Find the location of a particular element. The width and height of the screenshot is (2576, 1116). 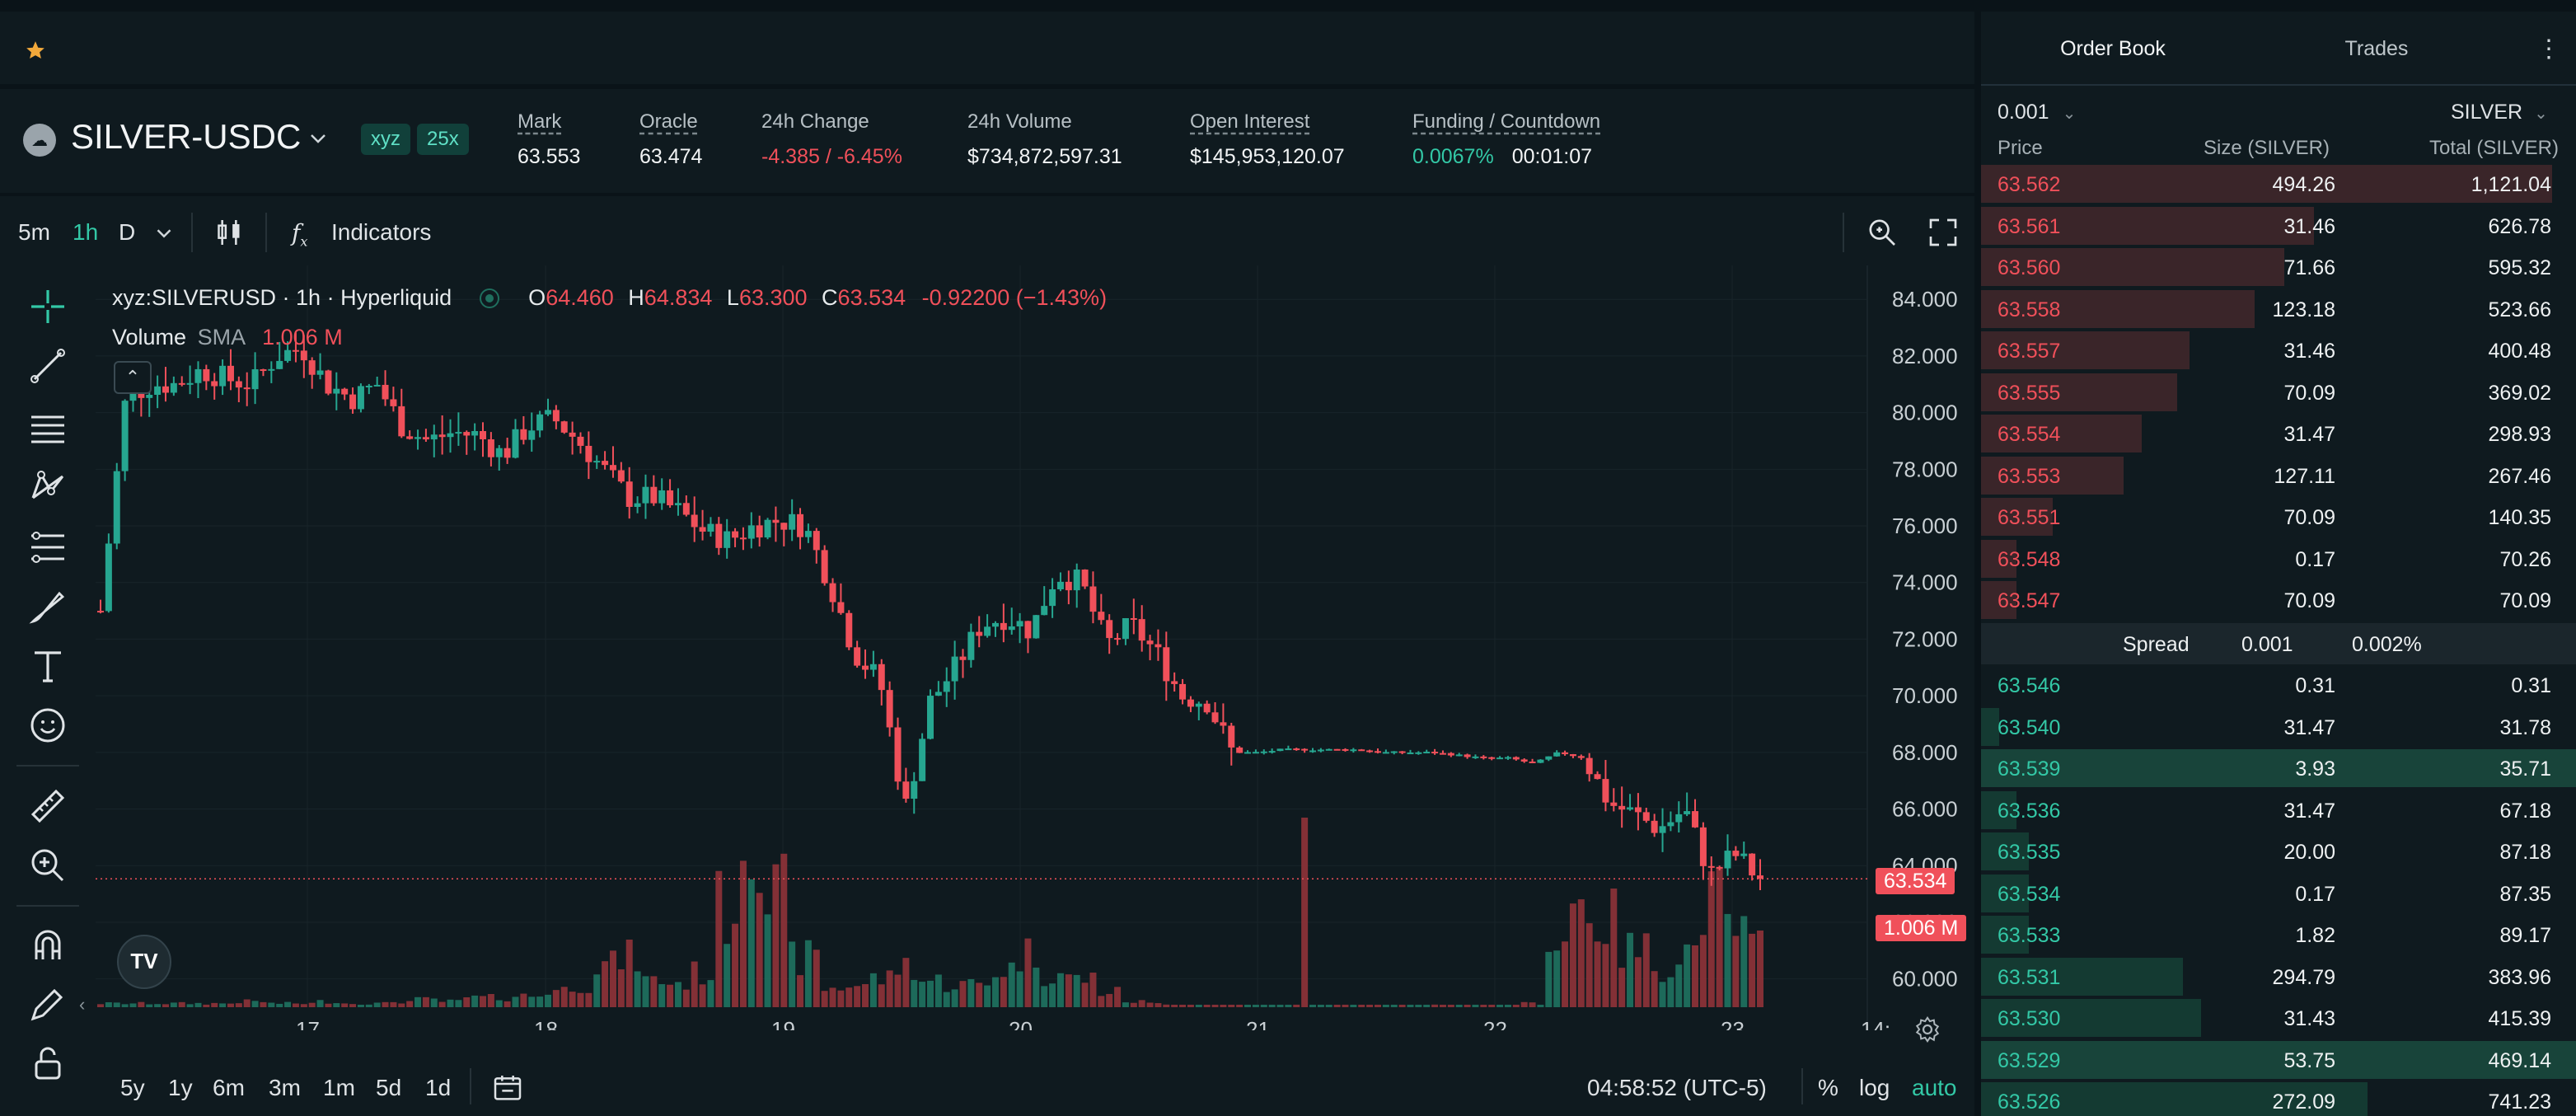

ask-row: 63.547 70.09 70.09 is located at coordinates (2278, 600).